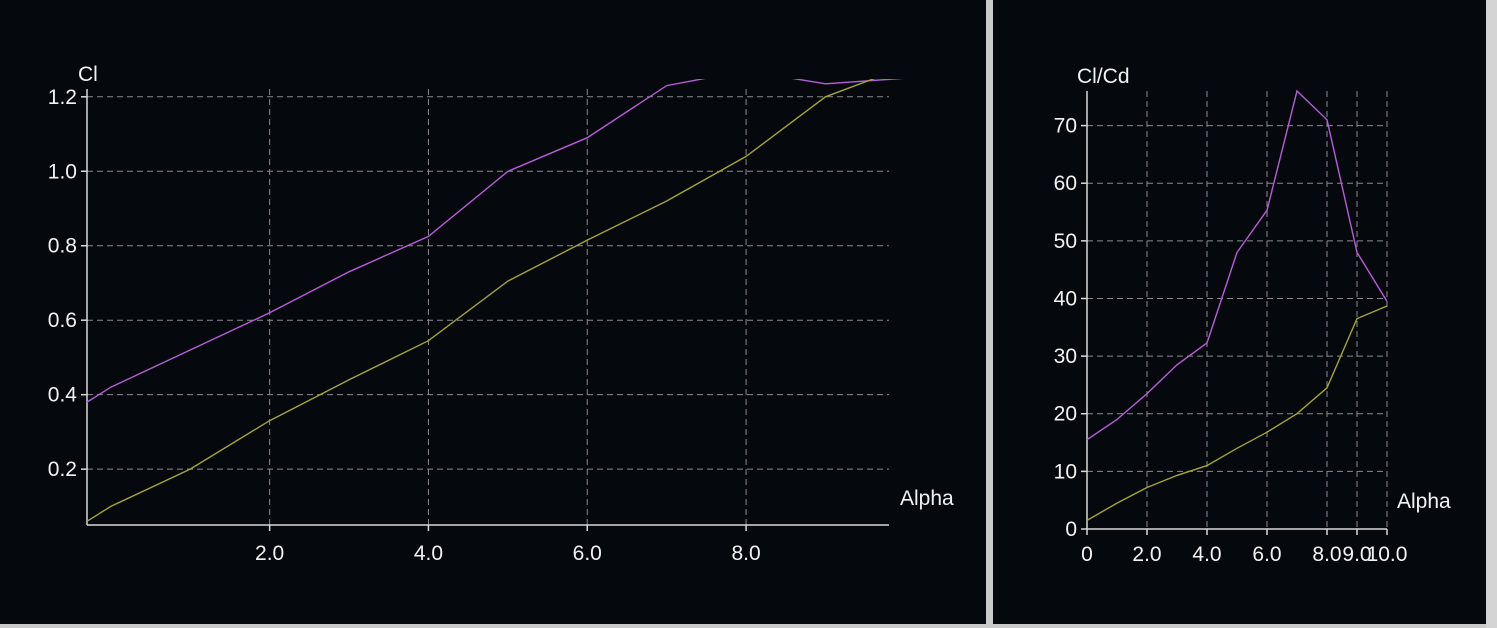  I want to click on y-tick-label: 1.2, so click(62, 97).